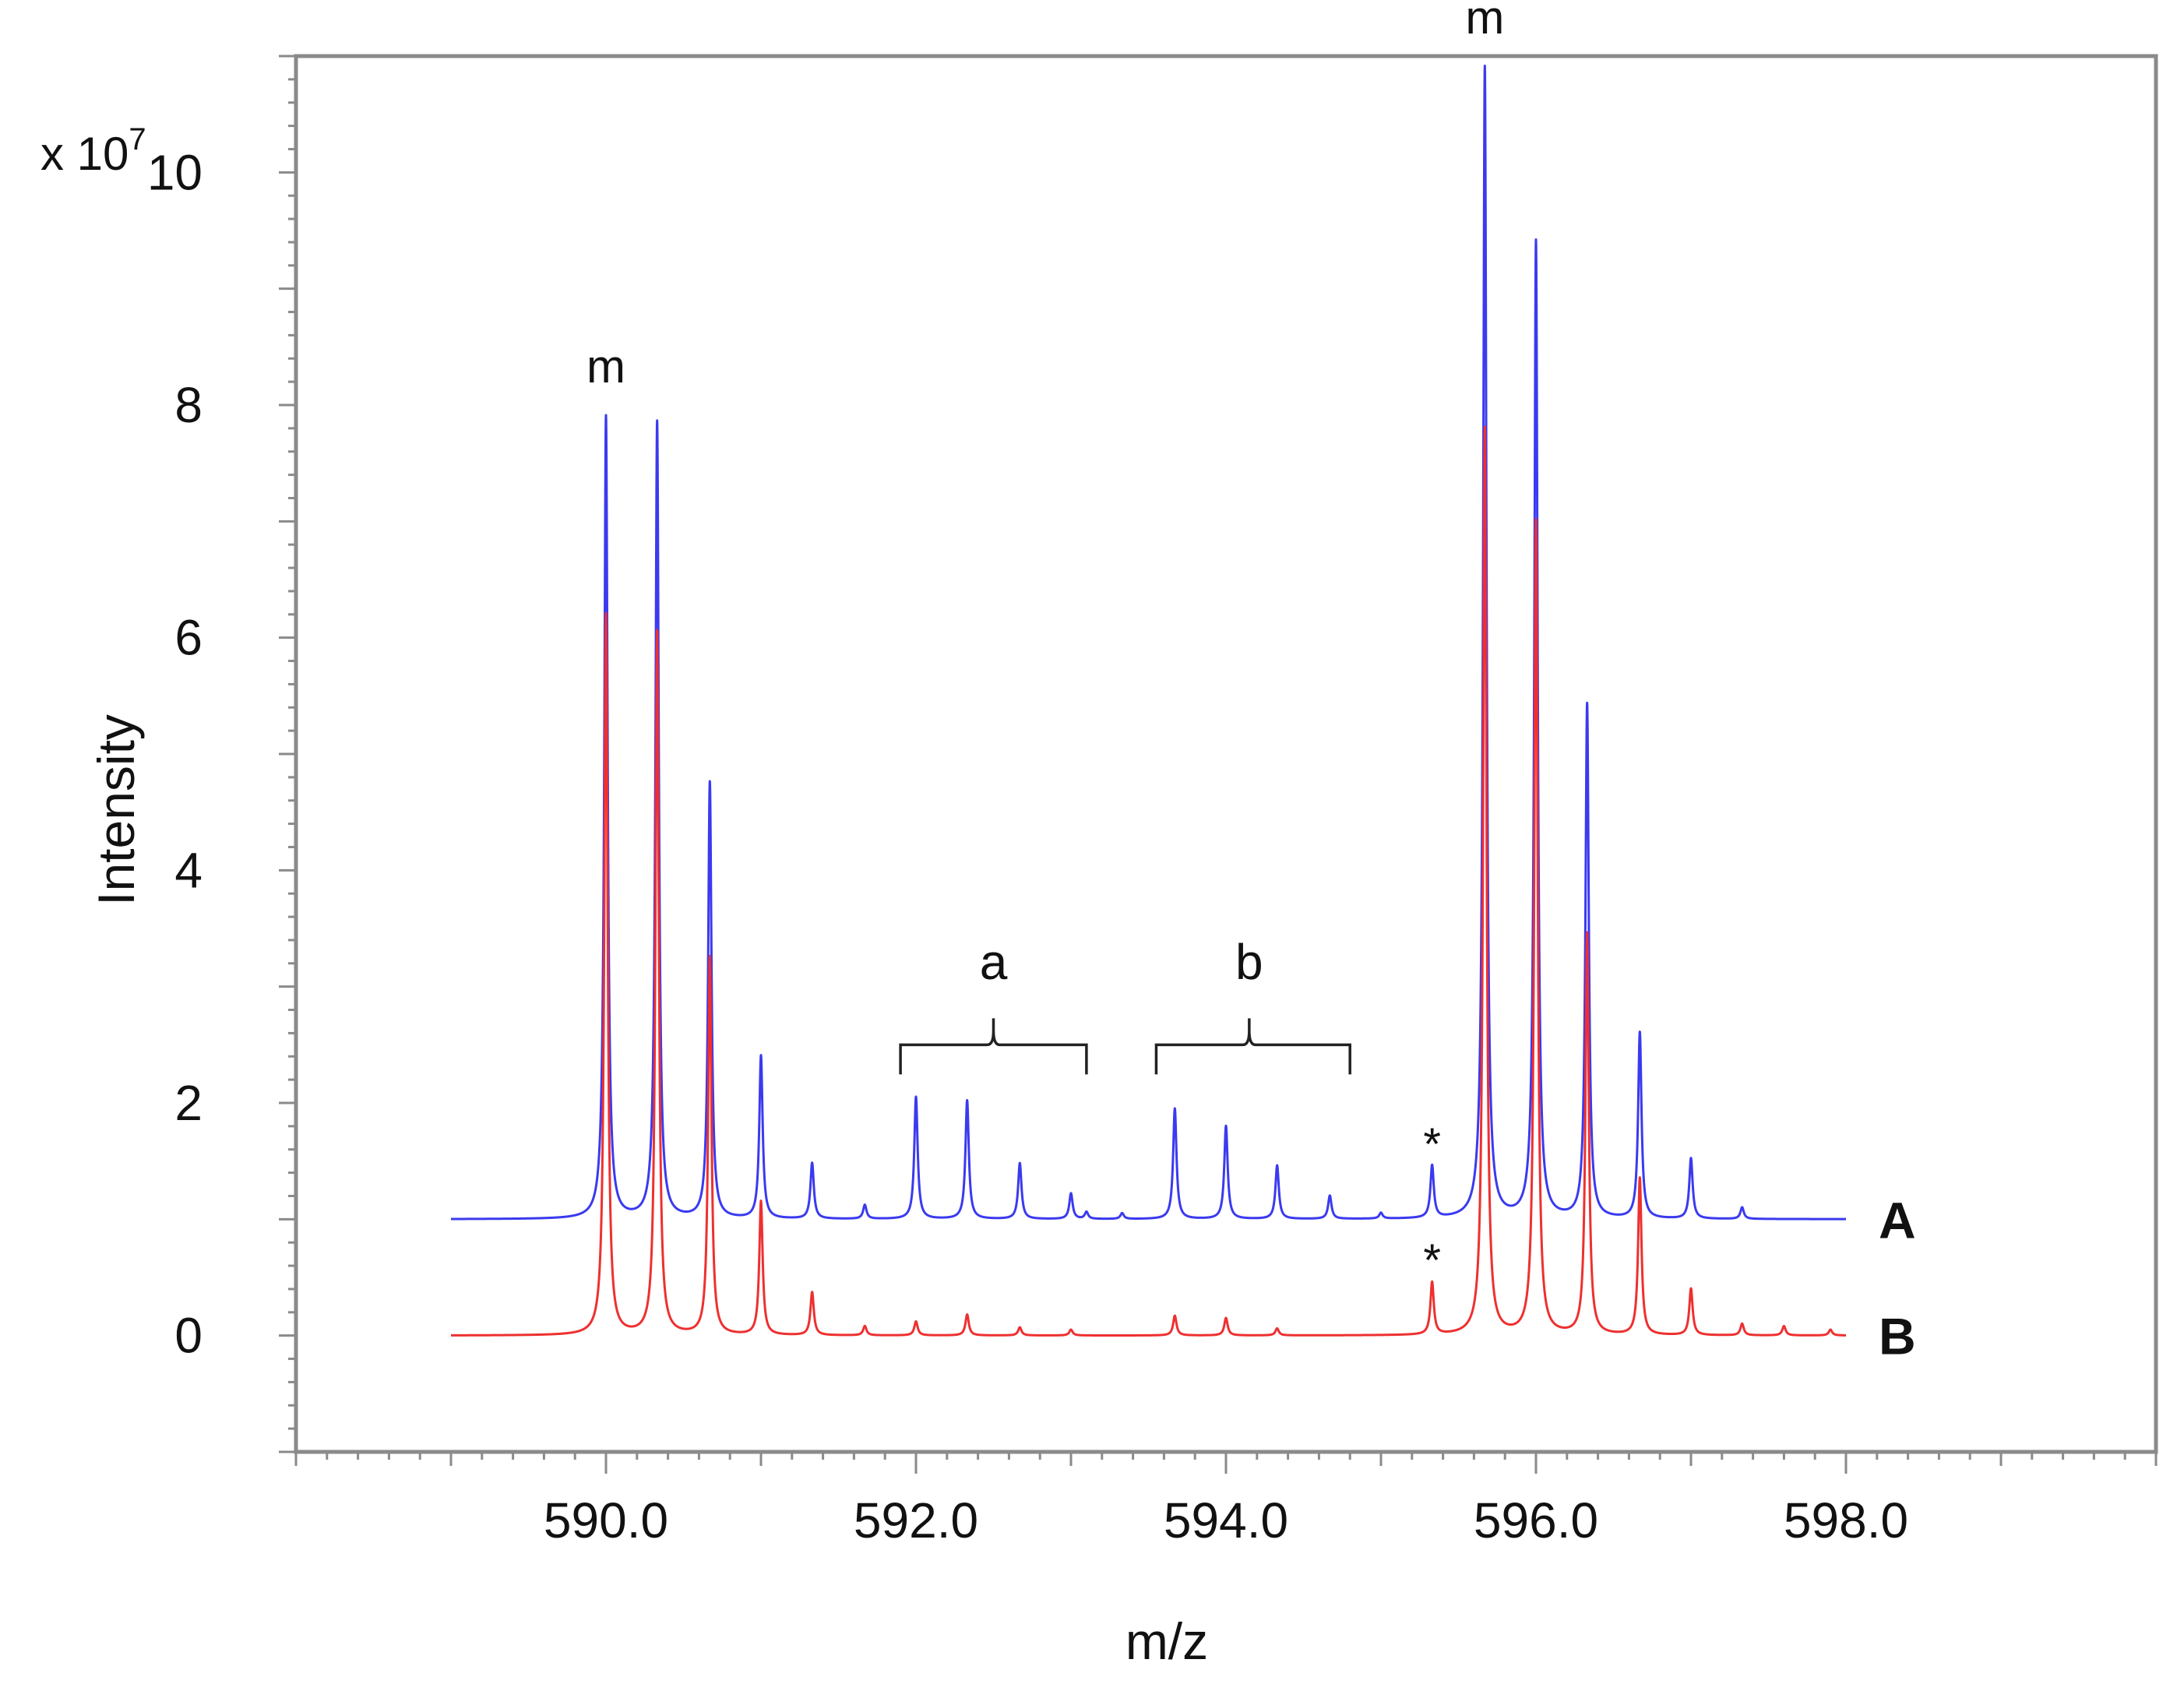 This screenshot has width=2184, height=1691. What do you see at coordinates (1846, 1520) in the screenshot?
I see `x-tick-label: 598.0` at bounding box center [1846, 1520].